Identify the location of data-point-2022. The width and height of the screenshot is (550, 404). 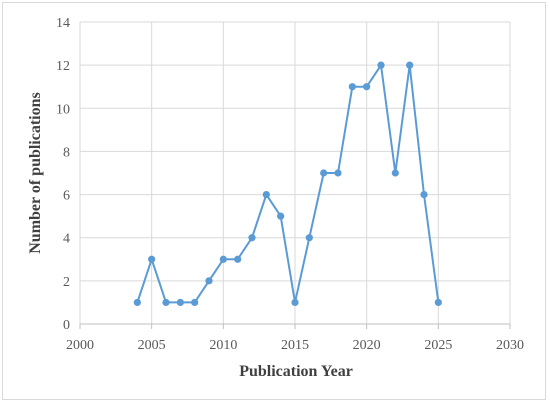
(395, 173).